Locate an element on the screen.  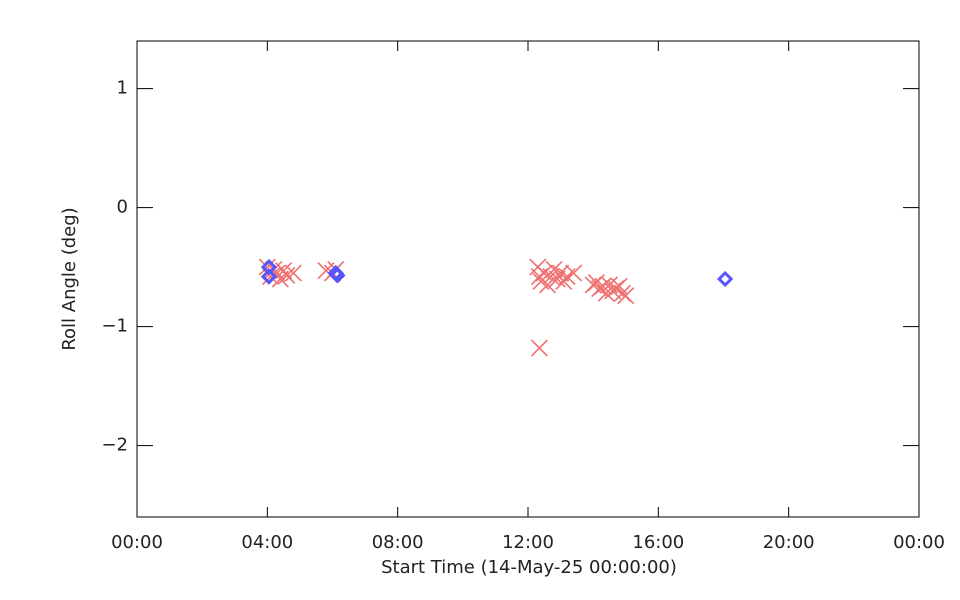
x-tick-label: 12:00 is located at coordinates (528, 542).